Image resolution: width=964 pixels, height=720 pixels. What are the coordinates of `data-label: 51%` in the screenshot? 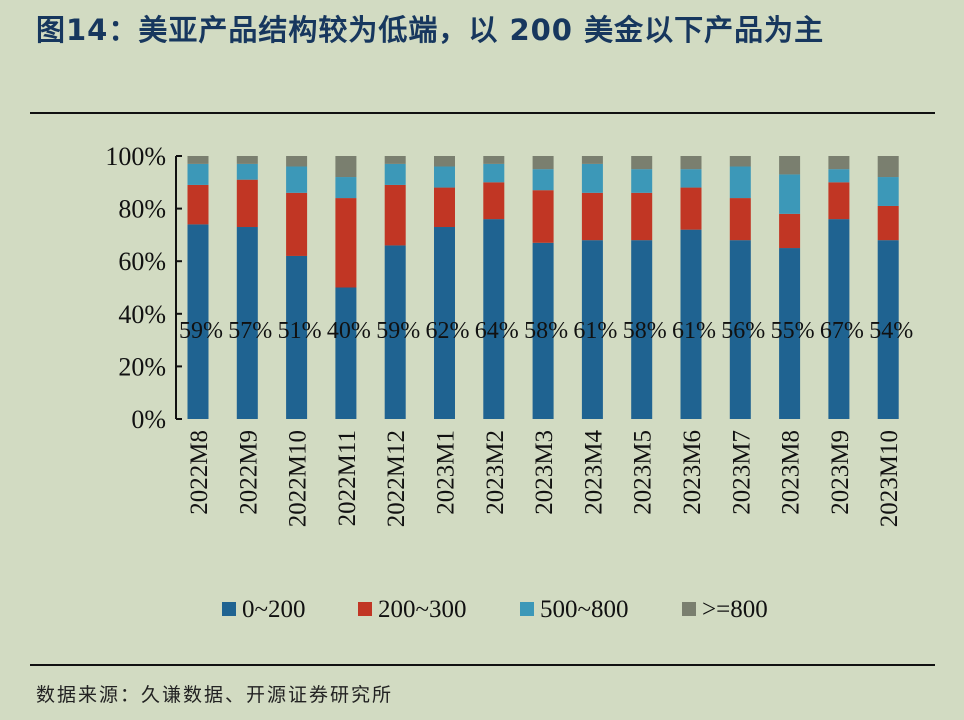 It's located at (300, 331).